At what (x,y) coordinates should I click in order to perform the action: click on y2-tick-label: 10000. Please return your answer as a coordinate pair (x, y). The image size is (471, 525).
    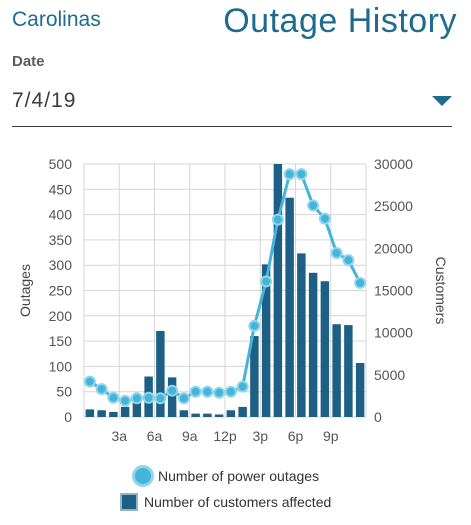
    Looking at the image, I should click on (393, 333).